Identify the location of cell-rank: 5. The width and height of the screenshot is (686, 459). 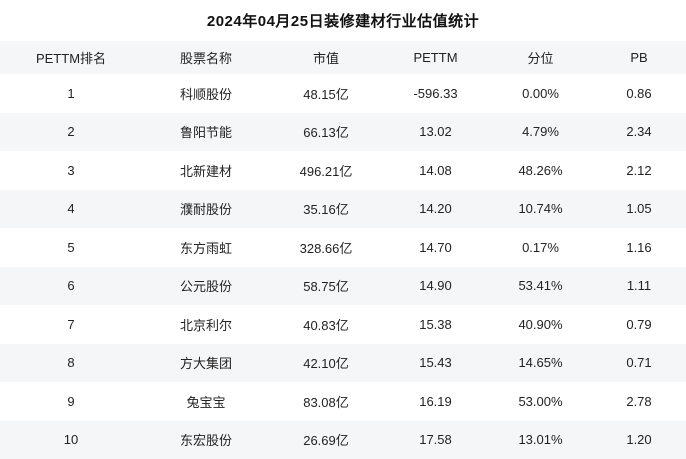
(71, 247).